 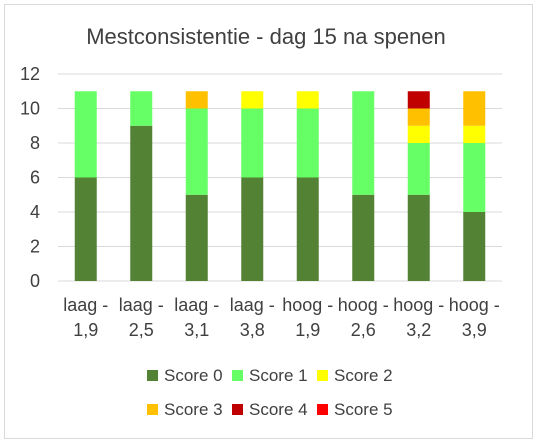 What do you see at coordinates (30, 109) in the screenshot?
I see `y-tick-label: 10` at bounding box center [30, 109].